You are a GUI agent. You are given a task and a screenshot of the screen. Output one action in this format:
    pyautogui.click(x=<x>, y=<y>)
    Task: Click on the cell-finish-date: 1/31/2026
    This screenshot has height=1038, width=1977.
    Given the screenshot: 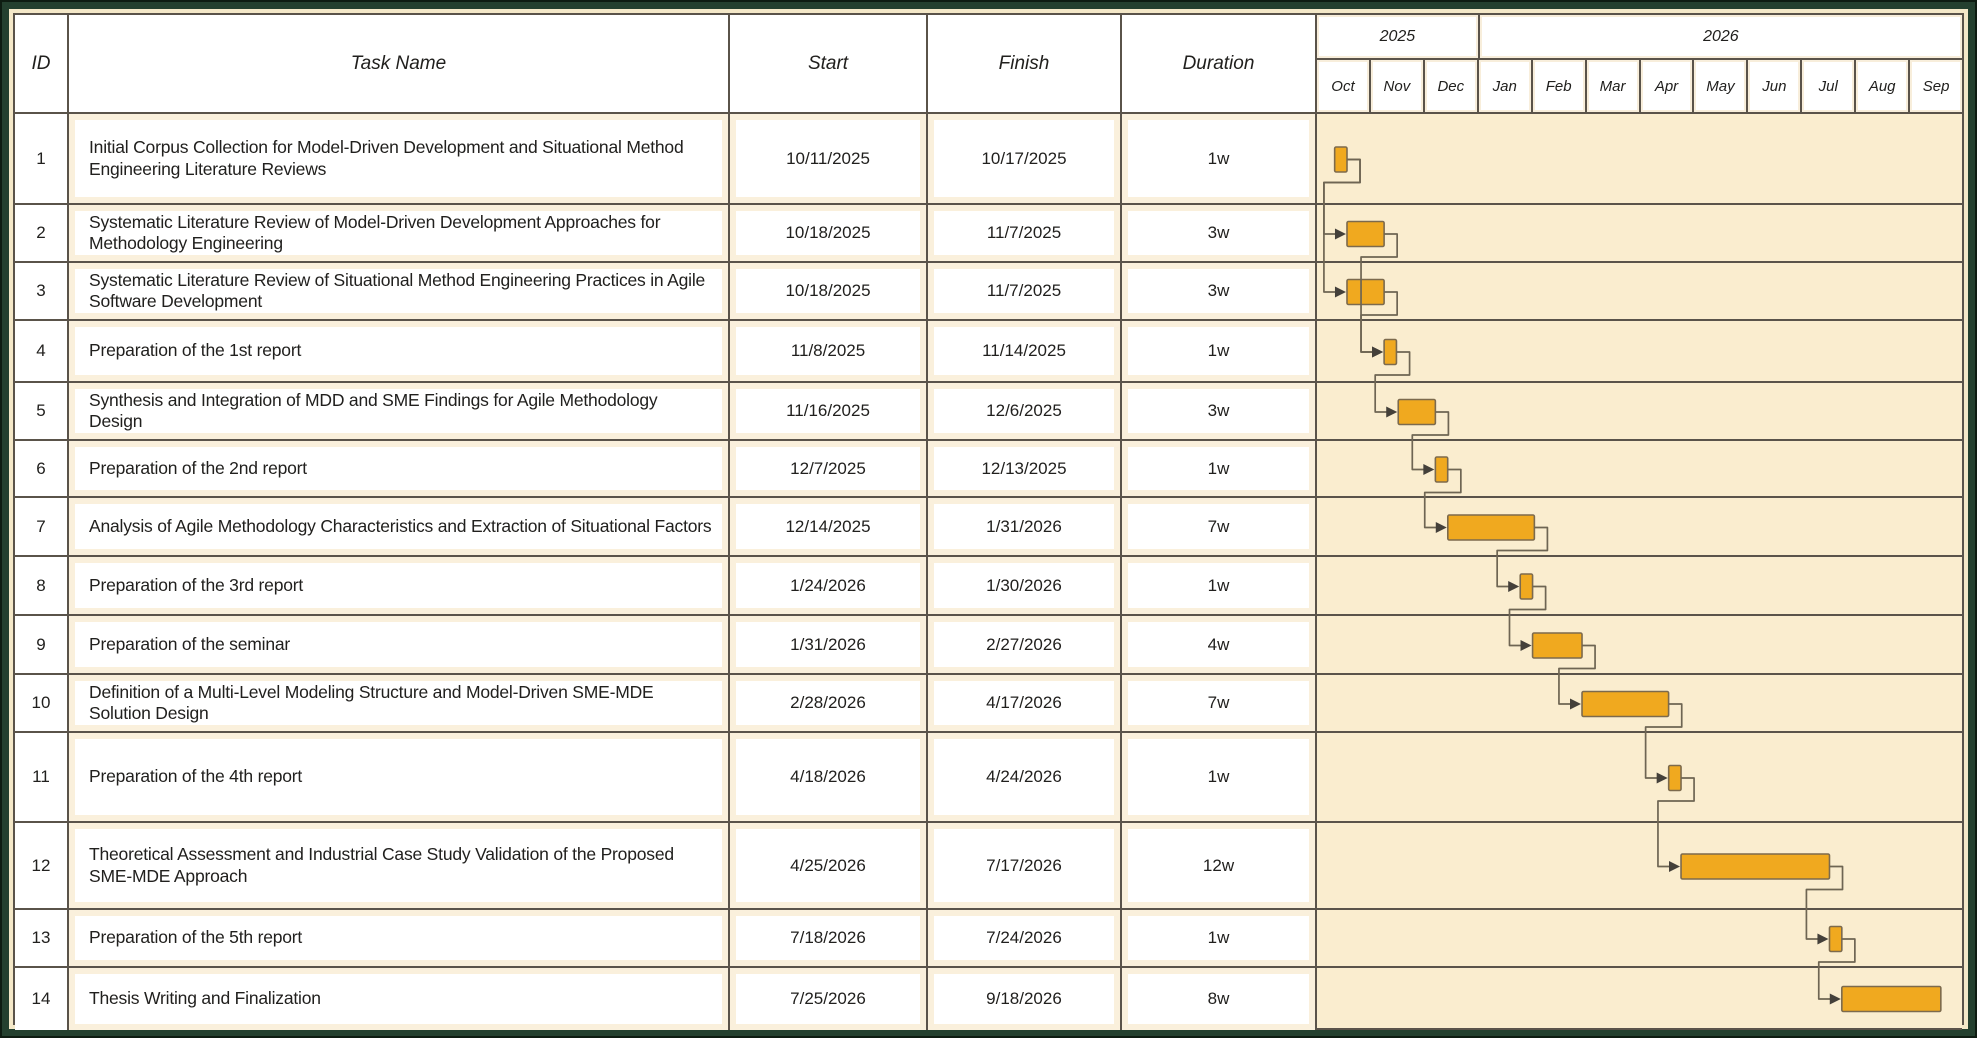 What is the action you would take?
    pyautogui.click(x=1025, y=526)
    